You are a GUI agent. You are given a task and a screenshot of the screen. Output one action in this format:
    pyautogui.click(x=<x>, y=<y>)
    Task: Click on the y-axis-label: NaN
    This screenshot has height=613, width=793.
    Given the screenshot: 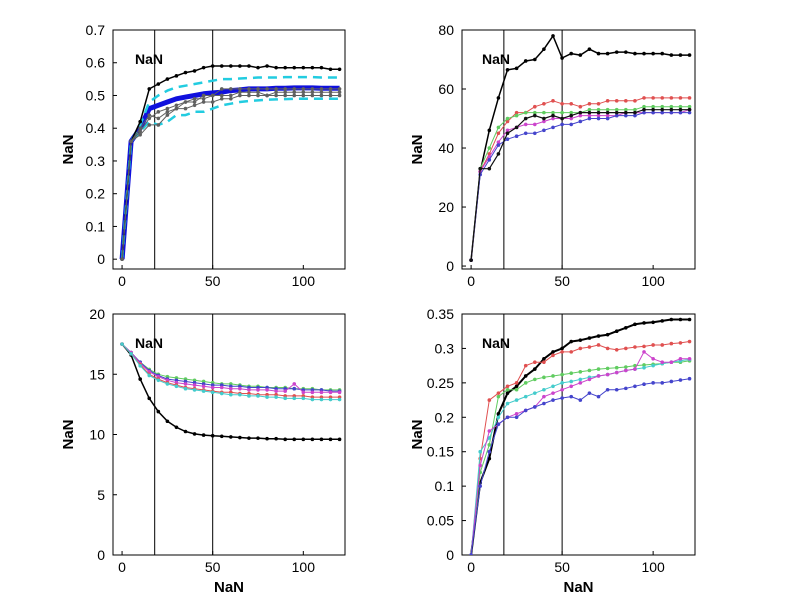 What is the action you would take?
    pyautogui.click(x=68, y=434)
    